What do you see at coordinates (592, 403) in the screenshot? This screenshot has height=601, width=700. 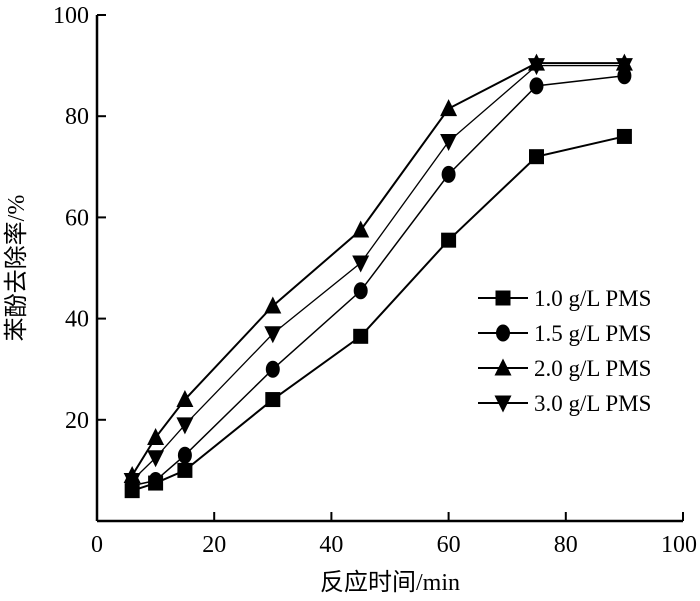 I see `legend-label: 3.0 g/L PMS` at bounding box center [592, 403].